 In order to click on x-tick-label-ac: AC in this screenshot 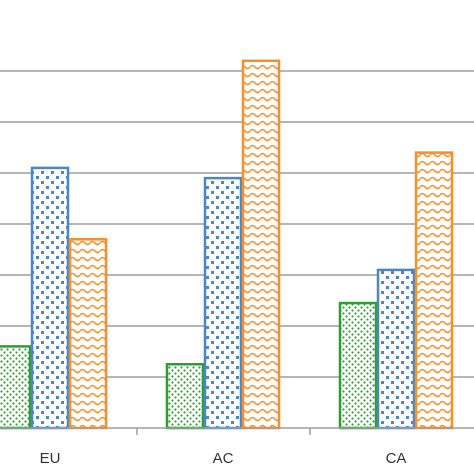, I will do `click(223, 458)`.